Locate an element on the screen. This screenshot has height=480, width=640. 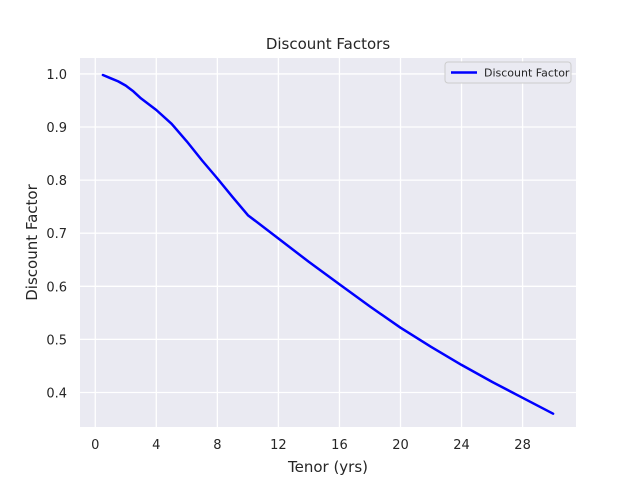
x-tick-label: 4 is located at coordinates (156, 445).